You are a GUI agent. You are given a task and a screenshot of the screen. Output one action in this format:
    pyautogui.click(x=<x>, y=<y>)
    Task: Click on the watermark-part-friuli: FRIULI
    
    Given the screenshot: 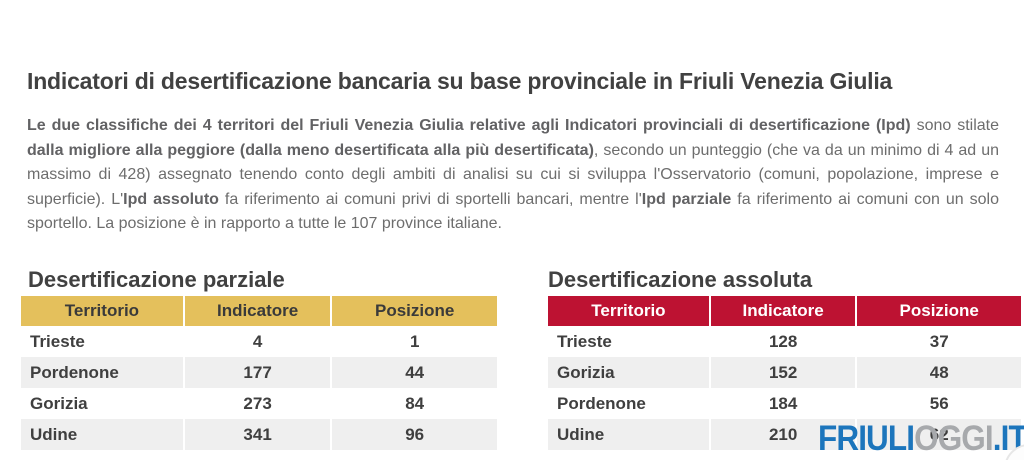 What is the action you would take?
    pyautogui.click(x=866, y=438)
    